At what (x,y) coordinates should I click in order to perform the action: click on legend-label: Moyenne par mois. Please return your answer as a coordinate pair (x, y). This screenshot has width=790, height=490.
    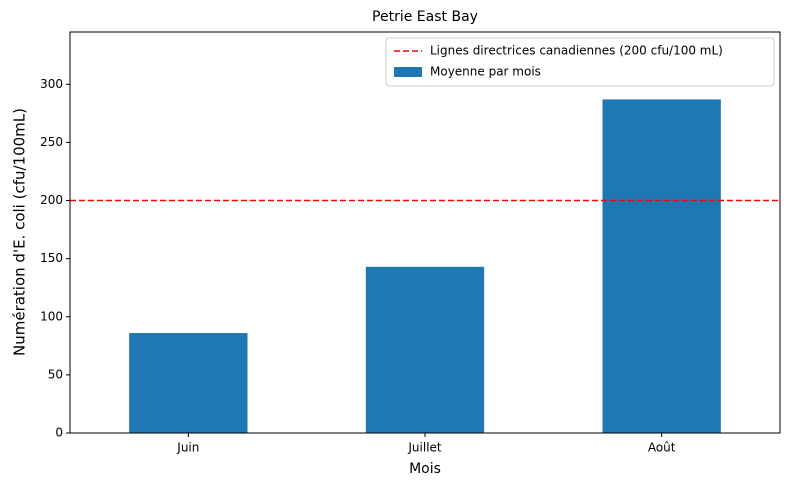
    Looking at the image, I should click on (485, 72).